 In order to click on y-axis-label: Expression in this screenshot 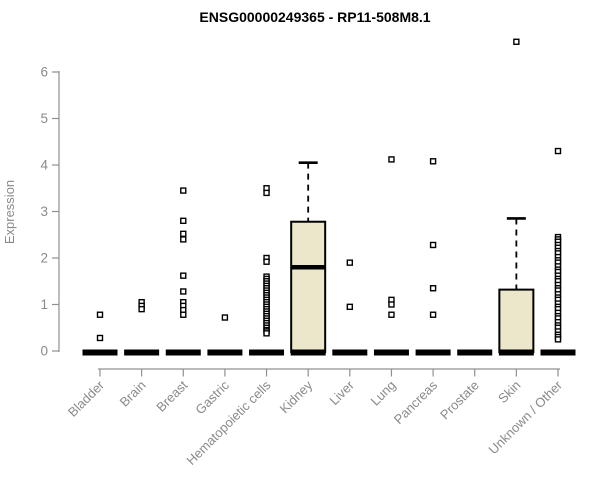, I will do `click(9, 212)`.